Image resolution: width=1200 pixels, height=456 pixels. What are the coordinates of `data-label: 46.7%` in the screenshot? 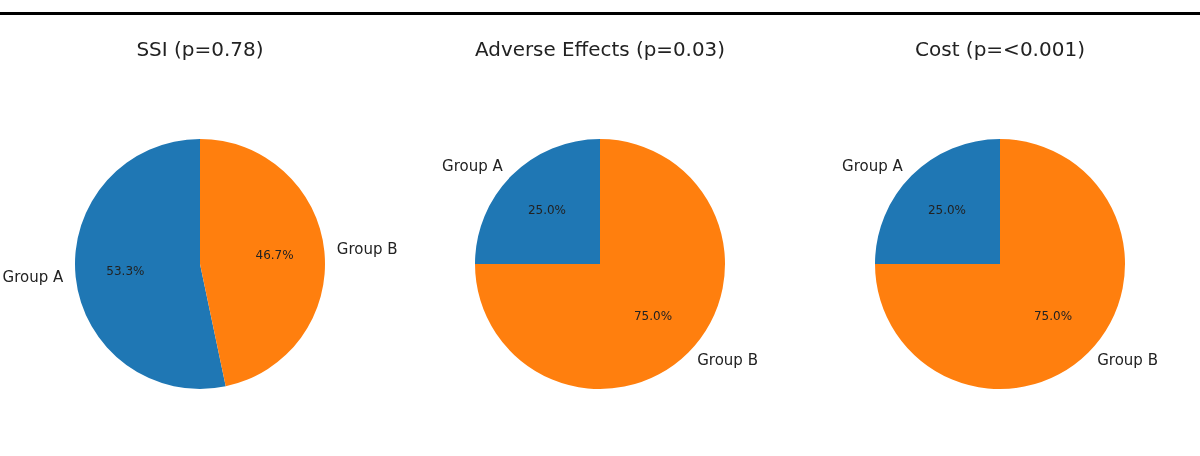 It's located at (274, 255).